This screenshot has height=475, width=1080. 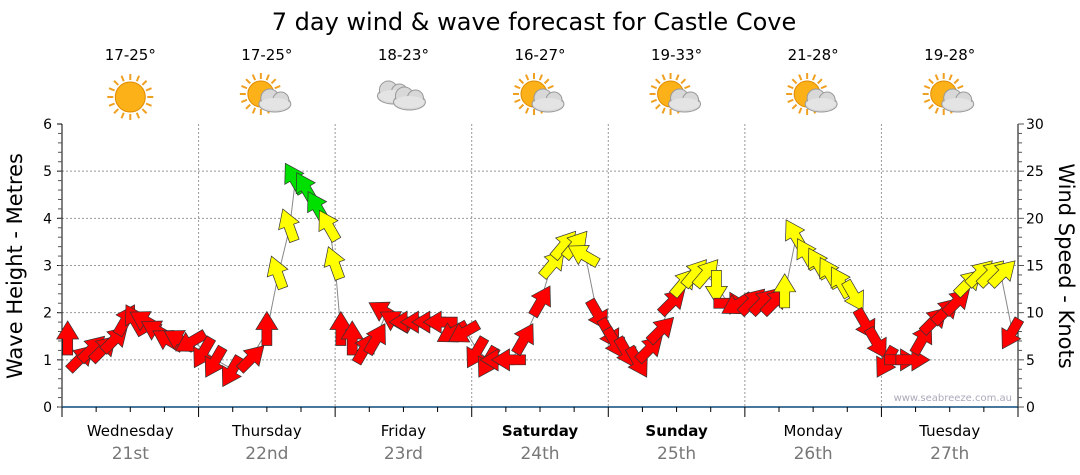 What do you see at coordinates (1035, 125) in the screenshot?
I see `y-tick-label-right: 30` at bounding box center [1035, 125].